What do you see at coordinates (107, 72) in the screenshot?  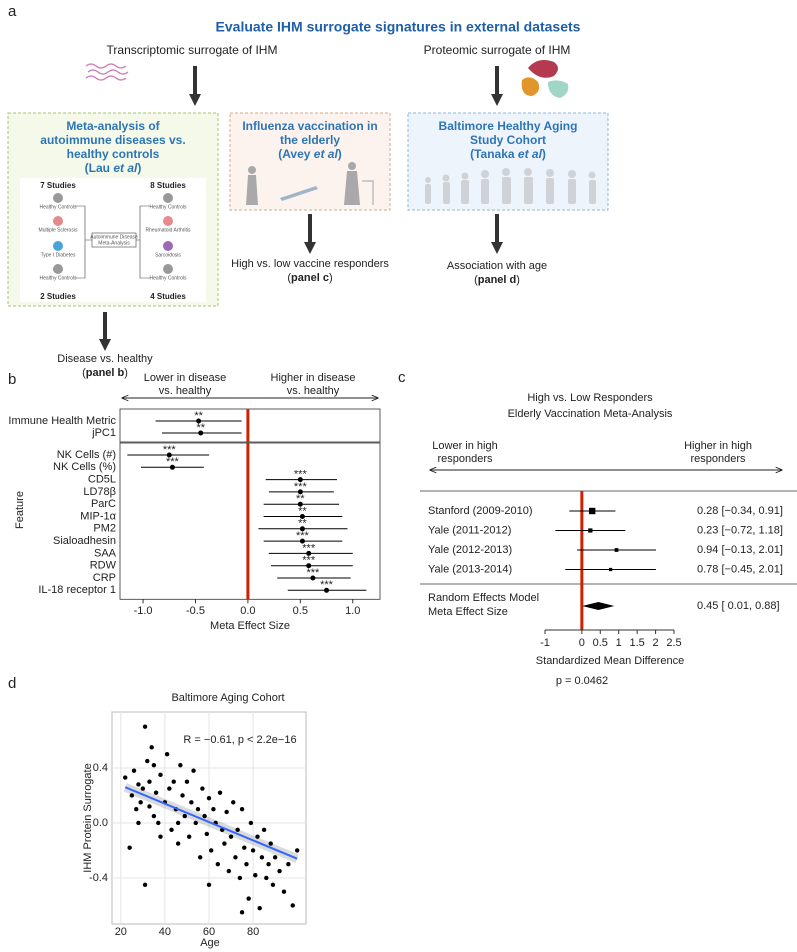 I see `rna-icon` at bounding box center [107, 72].